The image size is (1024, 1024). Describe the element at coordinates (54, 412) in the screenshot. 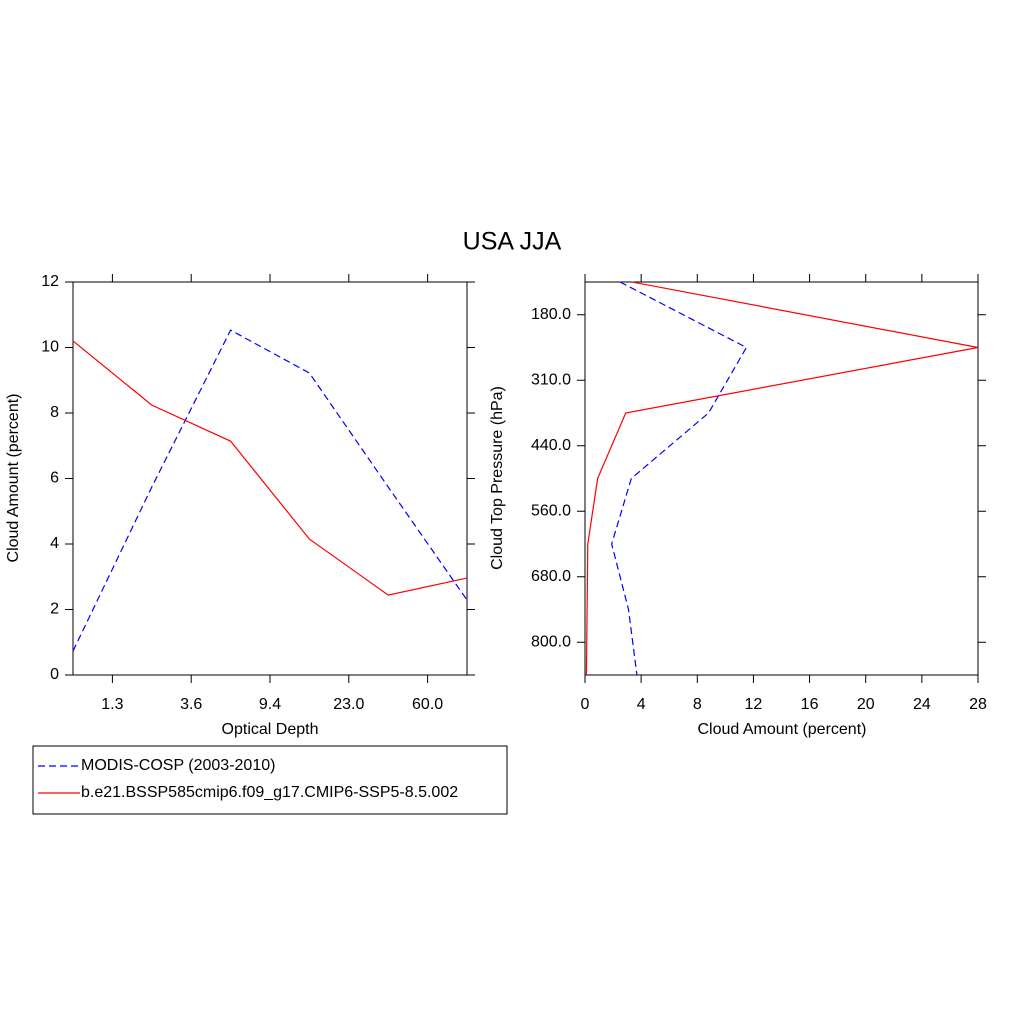

I see `y-tick-label: 8` at that location.